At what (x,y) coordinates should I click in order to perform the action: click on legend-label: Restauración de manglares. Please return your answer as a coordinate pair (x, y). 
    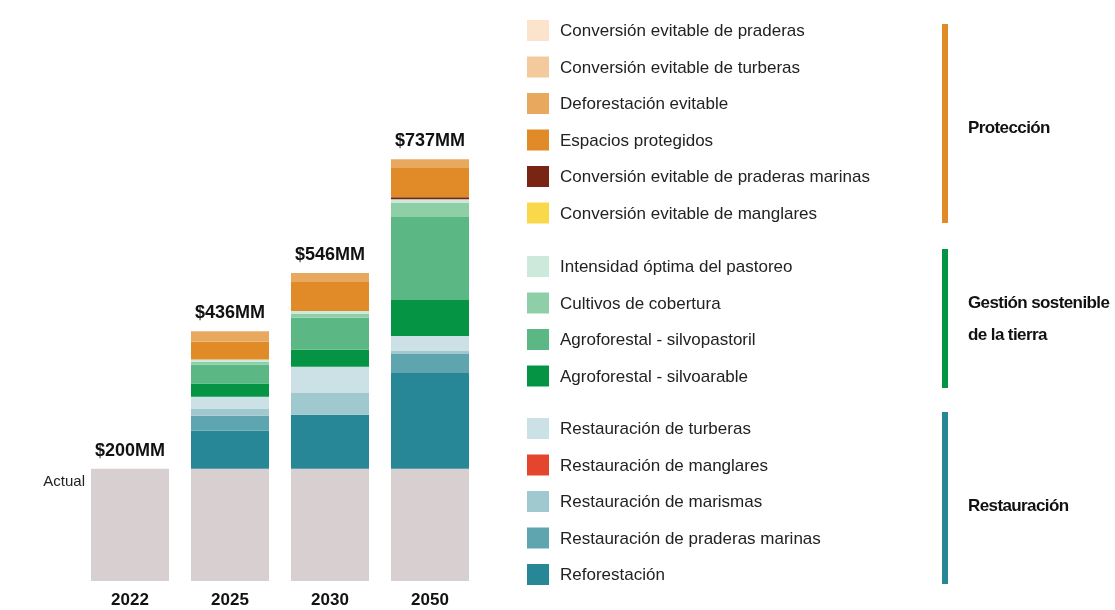
    Looking at the image, I should click on (664, 465).